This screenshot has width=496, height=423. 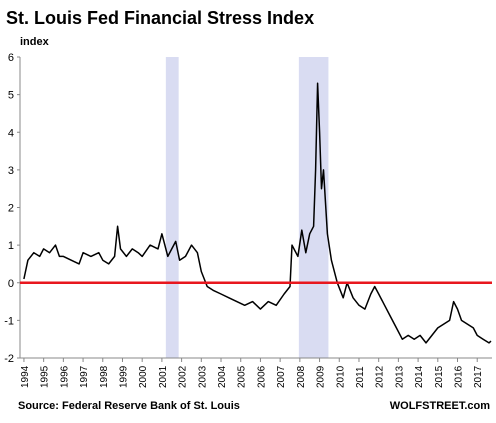 What do you see at coordinates (11, 284) in the screenshot?
I see `y-tick-label: 0` at bounding box center [11, 284].